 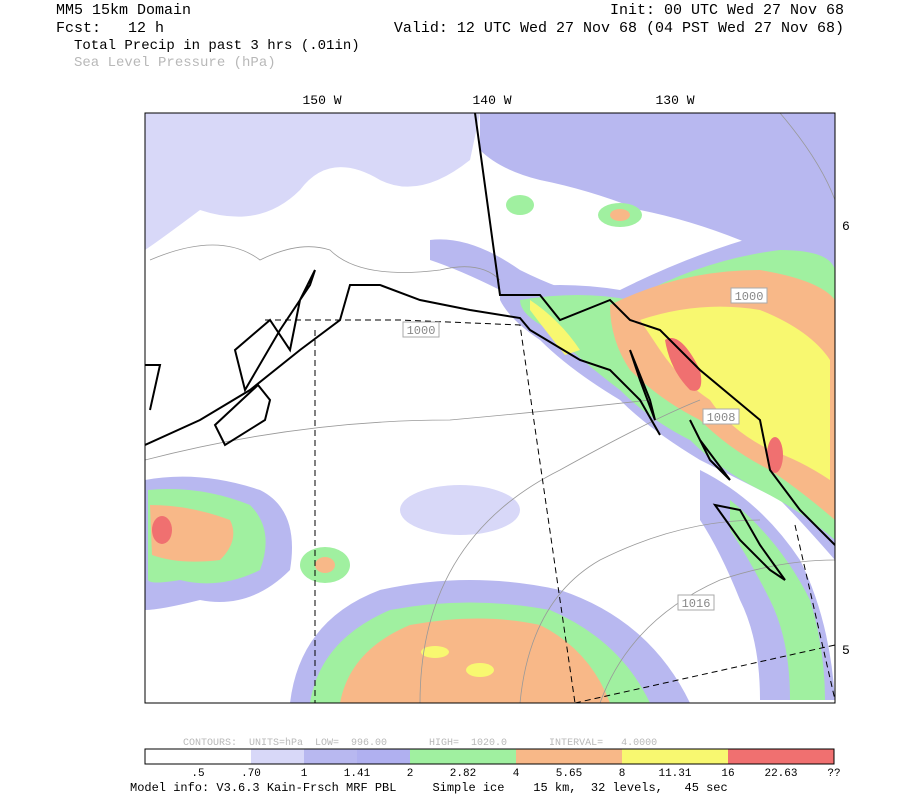 What do you see at coordinates (846, 650) in the screenshot?
I see `latitude-label: 5` at bounding box center [846, 650].